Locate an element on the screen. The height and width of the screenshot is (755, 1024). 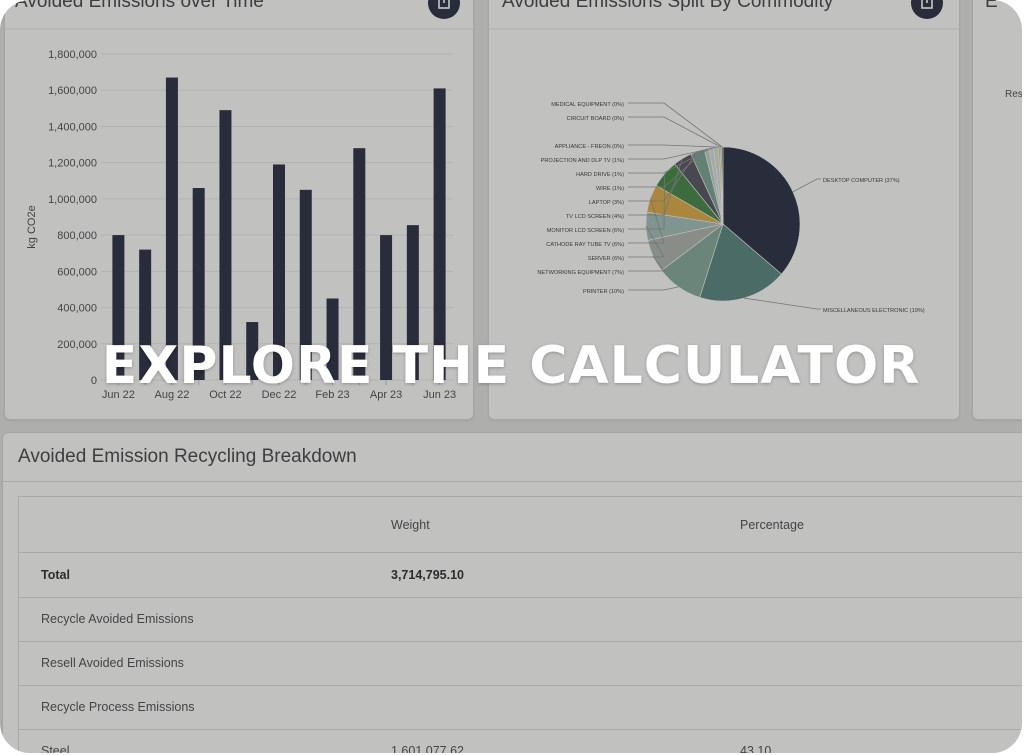
y-tick-label: 600,000 is located at coordinates (77, 272).